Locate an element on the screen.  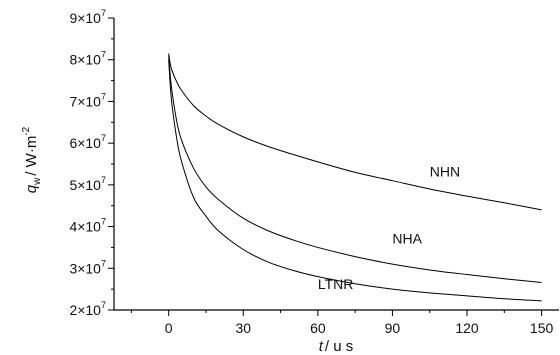
y-axis-unit-sup: -2 is located at coordinates (26, 130).